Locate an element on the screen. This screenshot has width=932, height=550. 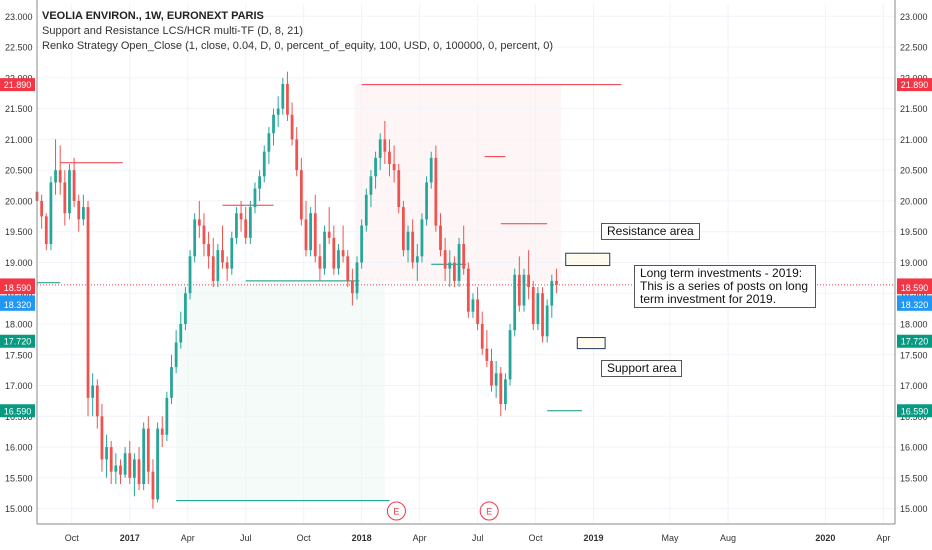
y-tick-label-right: 15.000 is located at coordinates (914, 509).